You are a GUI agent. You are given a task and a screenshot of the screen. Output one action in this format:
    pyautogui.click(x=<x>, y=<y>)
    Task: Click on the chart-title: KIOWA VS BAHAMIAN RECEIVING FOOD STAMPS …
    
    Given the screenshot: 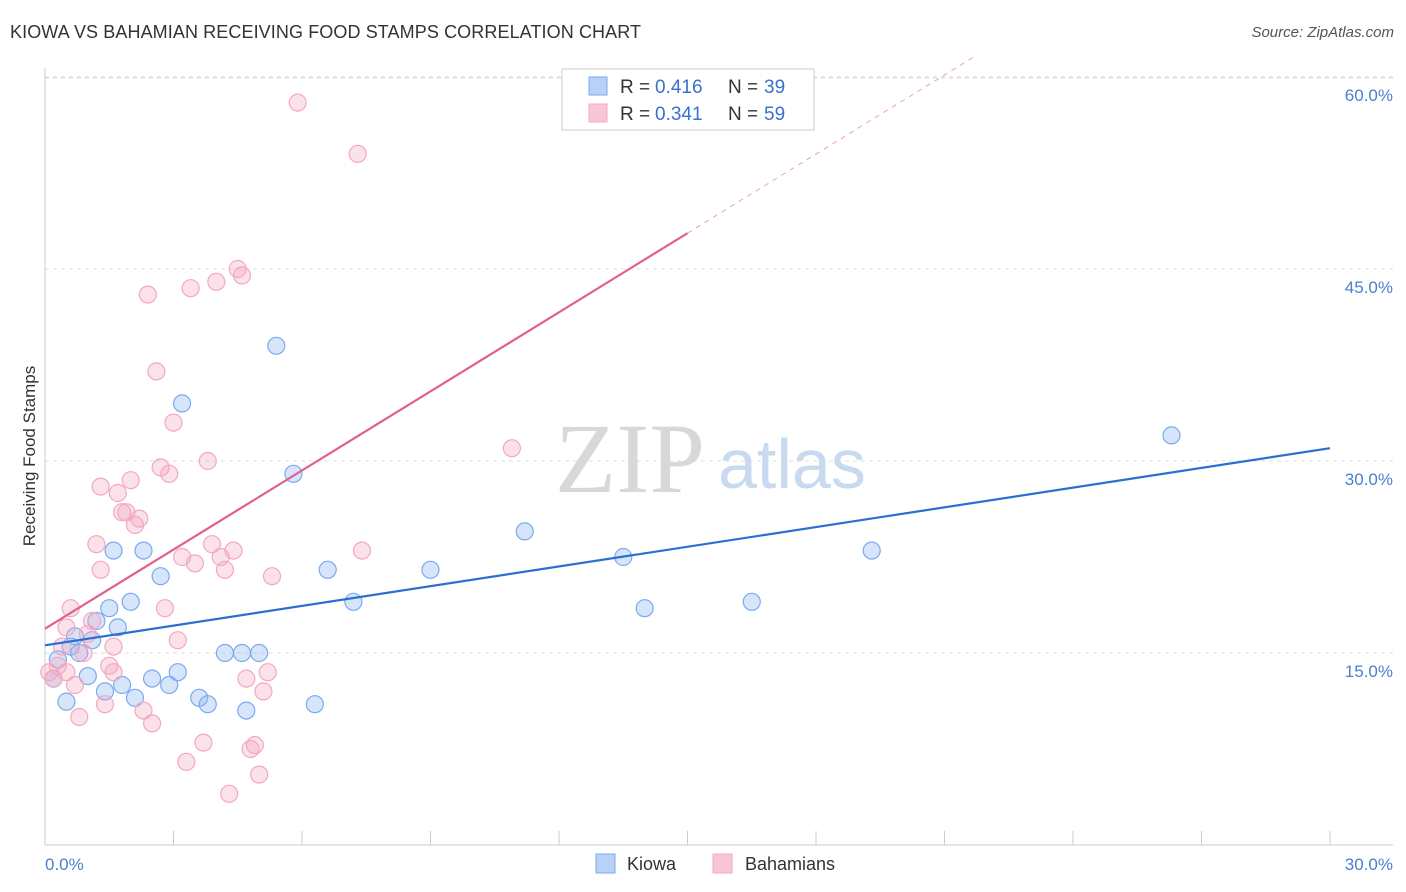 What is the action you would take?
    pyautogui.click(x=326, y=32)
    